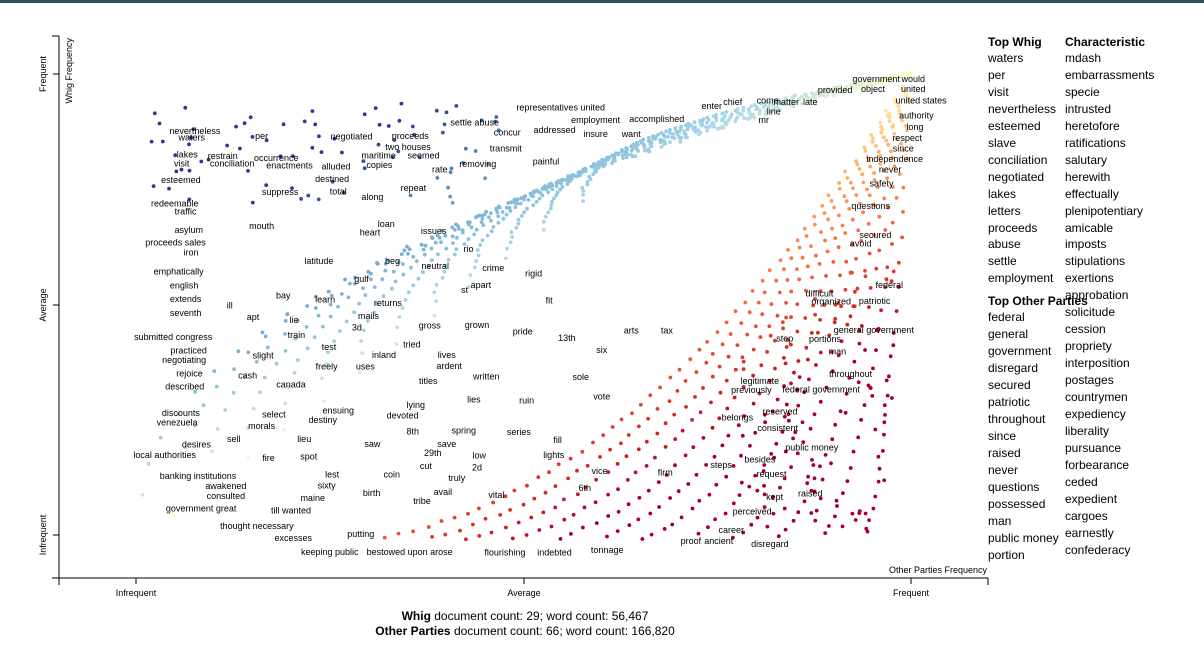 This screenshot has width=1204, height=654. I want to click on term-label: titles, so click(428, 381).